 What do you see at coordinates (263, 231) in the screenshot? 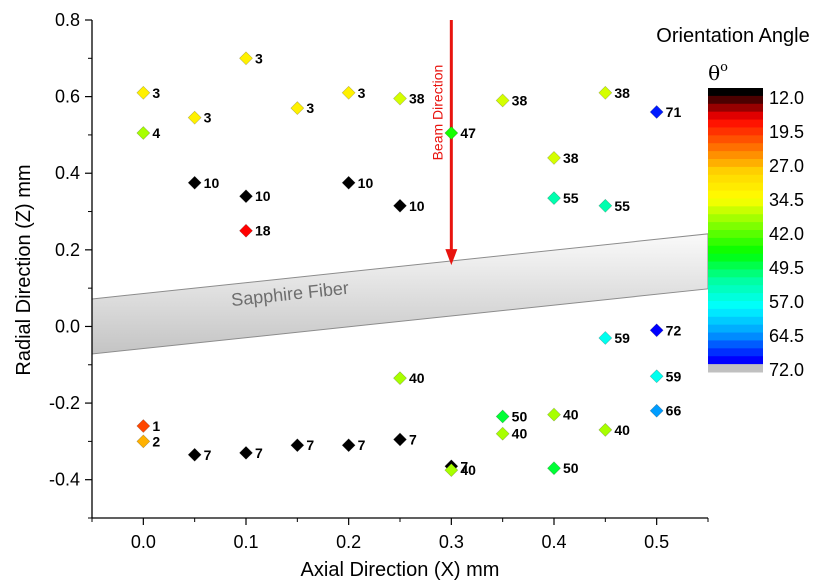
I see `data-point-label: 18` at bounding box center [263, 231].